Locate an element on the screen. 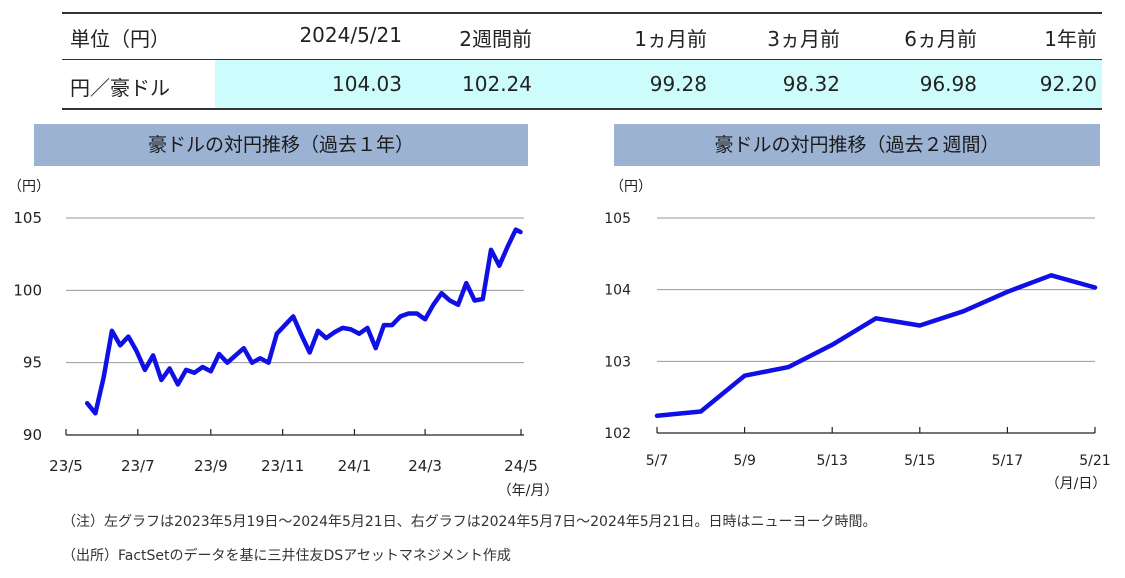 The image size is (1125, 578). header-3m: 3ヵ月前 is located at coordinates (803, 39).